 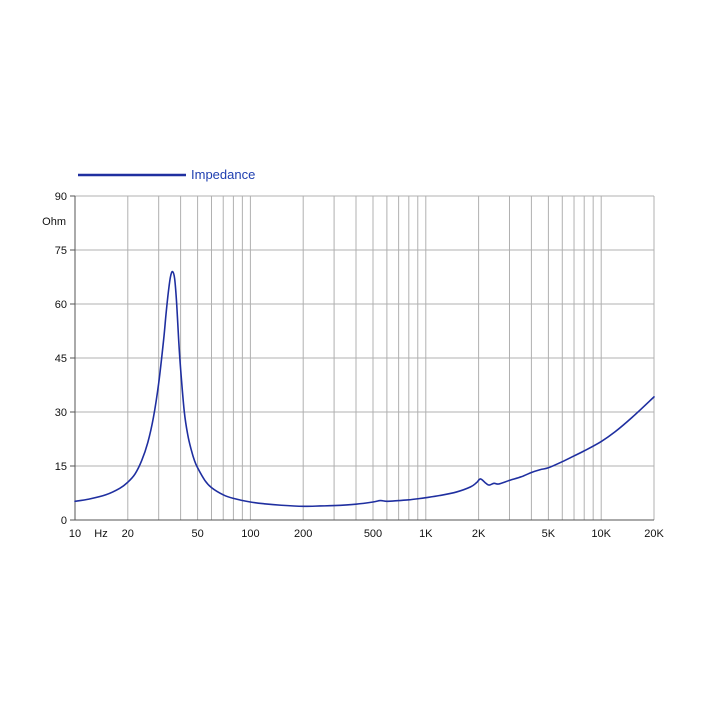 What do you see at coordinates (250, 534) in the screenshot?
I see `x-tick-label: 100` at bounding box center [250, 534].